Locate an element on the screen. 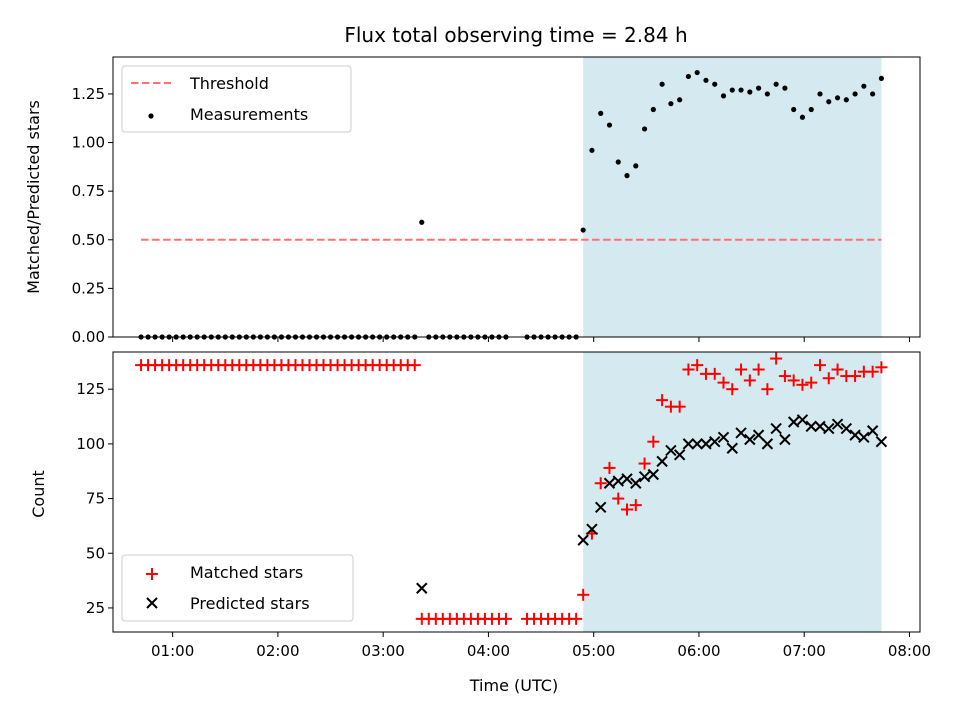 The image size is (960, 720). shaded-interval-top is located at coordinates (732, 197).